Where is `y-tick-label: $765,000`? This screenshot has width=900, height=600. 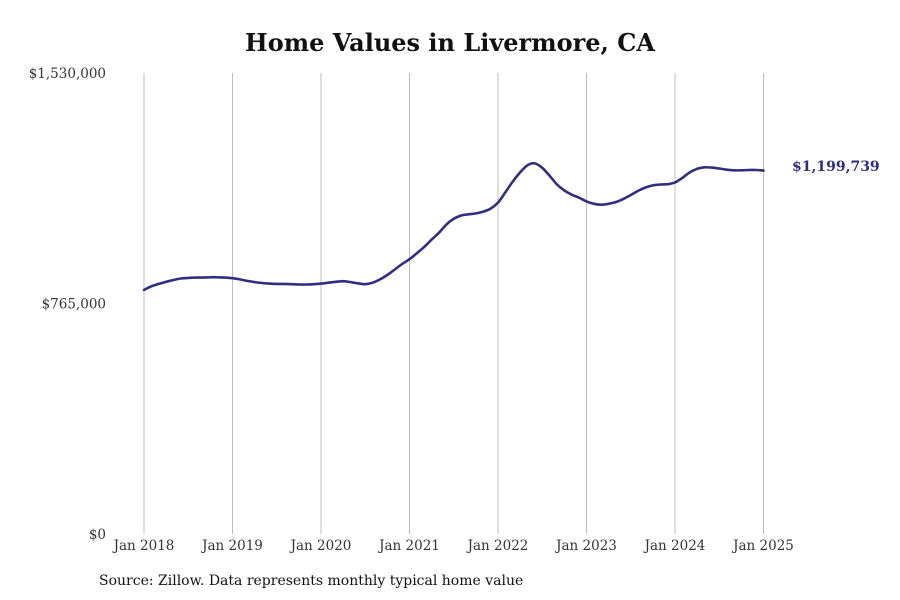 y-tick-label: $765,000 is located at coordinates (74, 305).